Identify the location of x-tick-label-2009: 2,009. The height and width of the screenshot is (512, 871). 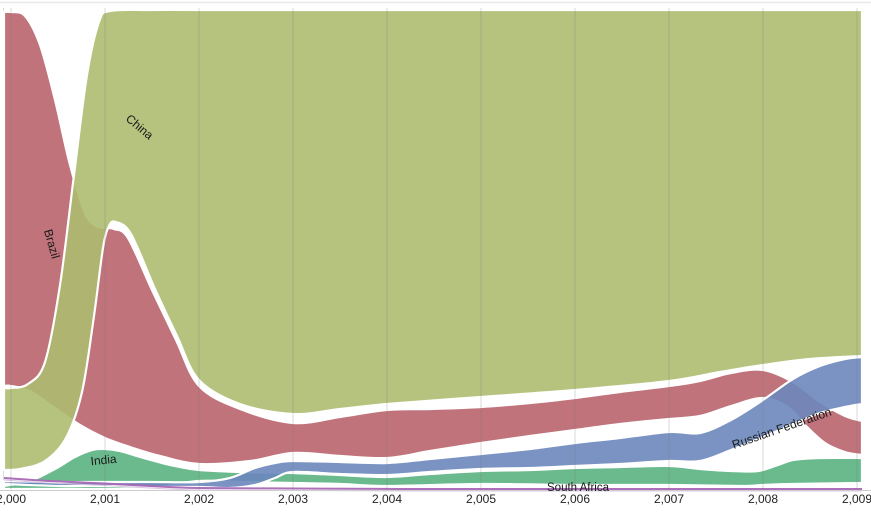
(856, 499).